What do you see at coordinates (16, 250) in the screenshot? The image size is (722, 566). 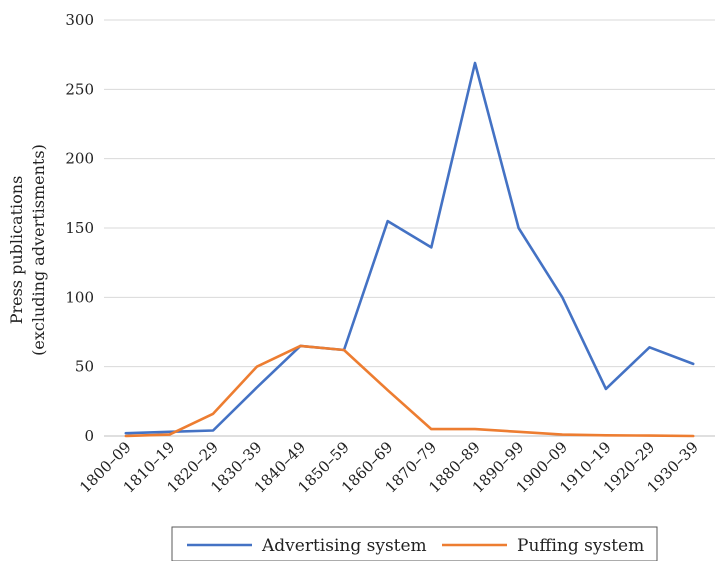 I see `y-axis-title-line-1: Press publications` at bounding box center [16, 250].